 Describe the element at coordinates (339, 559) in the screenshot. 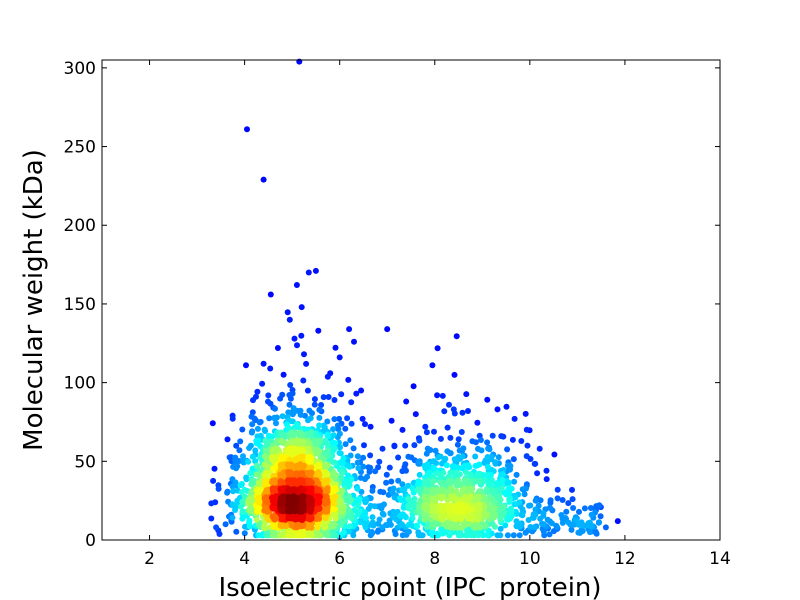

I see `x-tick-label: 6` at that location.